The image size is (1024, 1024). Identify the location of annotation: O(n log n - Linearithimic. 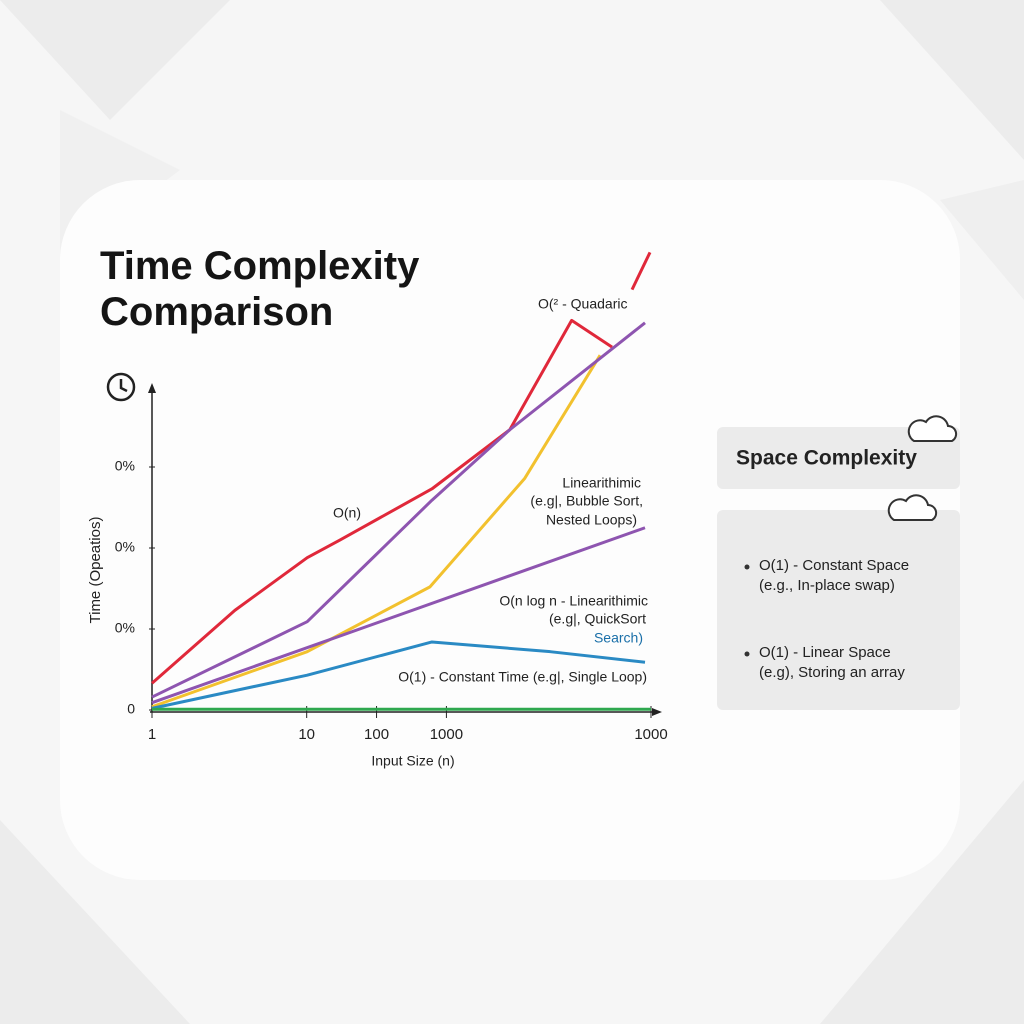
(573, 601).